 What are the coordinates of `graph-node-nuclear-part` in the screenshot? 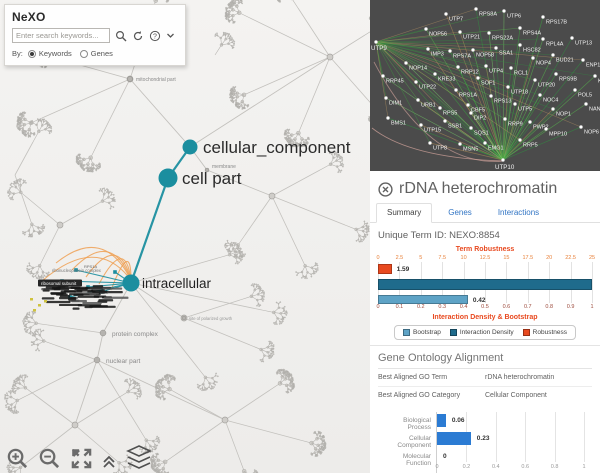 It's located at (97, 360).